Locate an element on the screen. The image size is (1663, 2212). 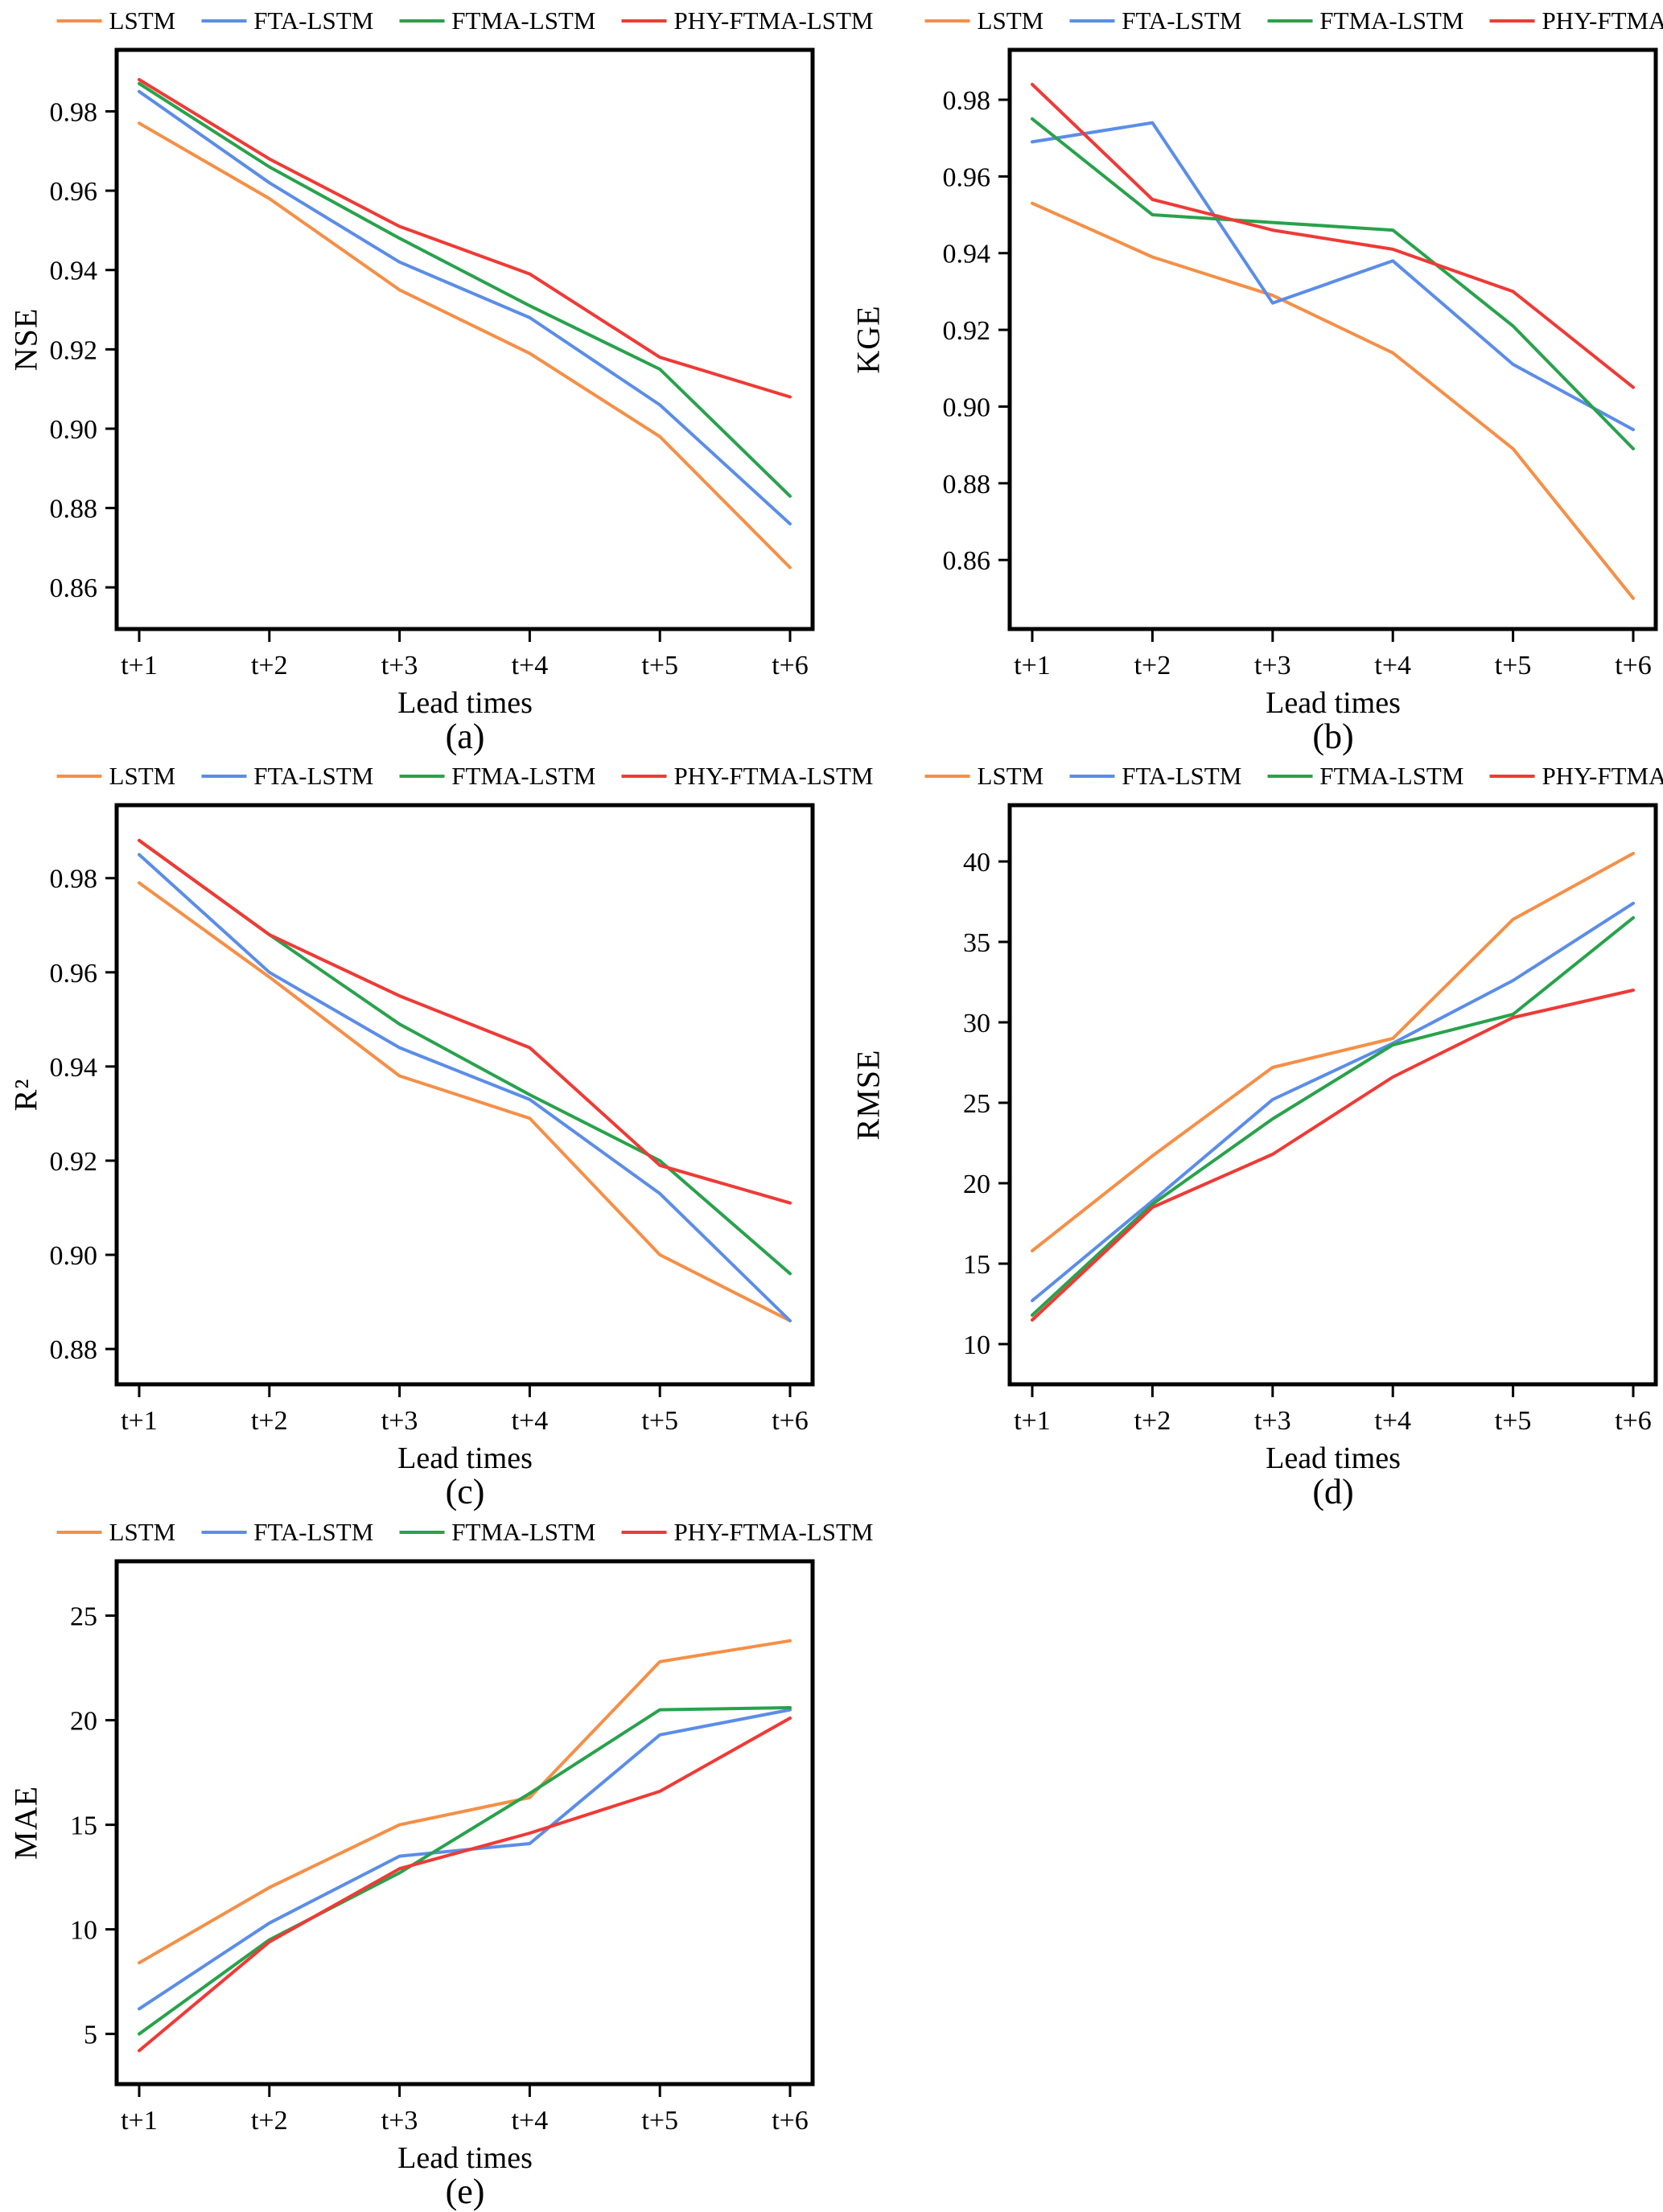
plot-area: 5 10 15 20 25 t+1 t+2 t+3 t+4 t+5 t+6 is located at coordinates (443, 1847).